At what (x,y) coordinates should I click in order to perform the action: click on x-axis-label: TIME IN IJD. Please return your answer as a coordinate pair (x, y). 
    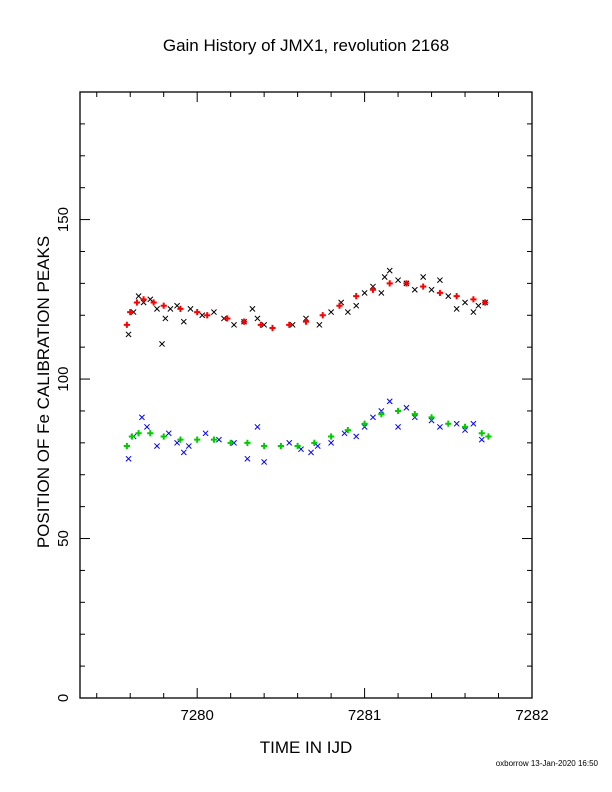
    Looking at the image, I should click on (306, 747).